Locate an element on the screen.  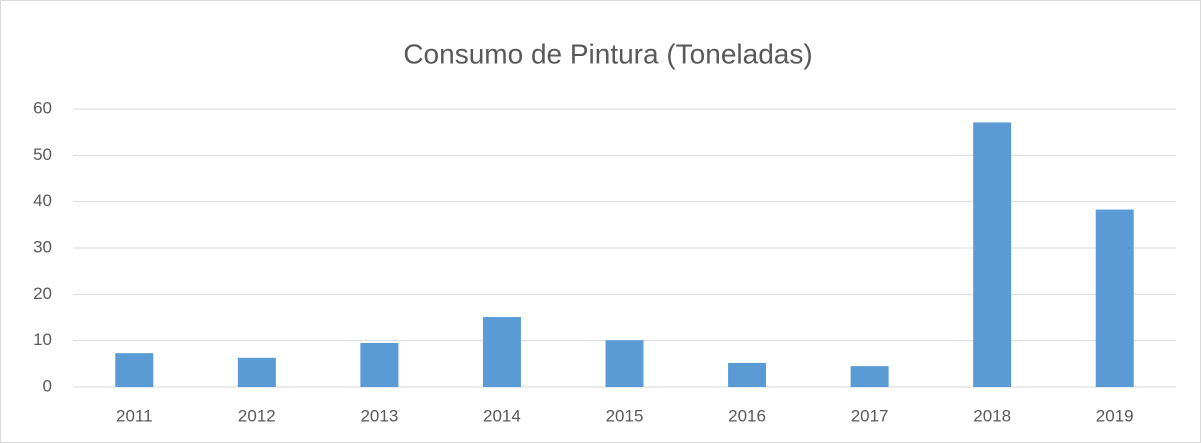
x-tick-label: 2013 is located at coordinates (379, 415).